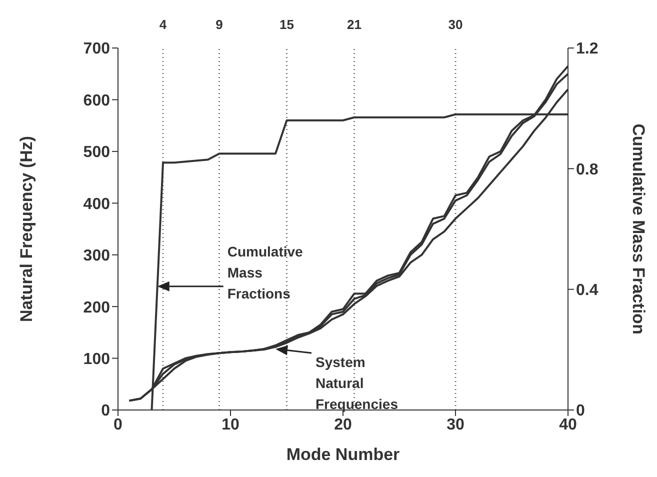 Image resolution: width=657 pixels, height=477 pixels. I want to click on y-tick-label: 600, so click(96, 101).